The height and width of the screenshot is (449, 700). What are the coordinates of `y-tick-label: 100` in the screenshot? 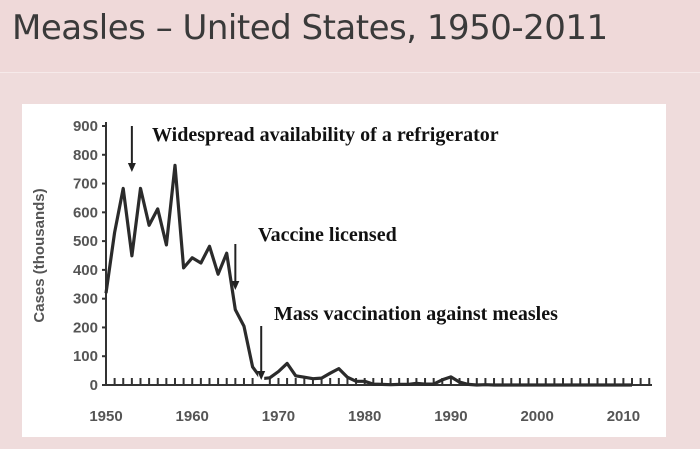 It's located at (85, 356).